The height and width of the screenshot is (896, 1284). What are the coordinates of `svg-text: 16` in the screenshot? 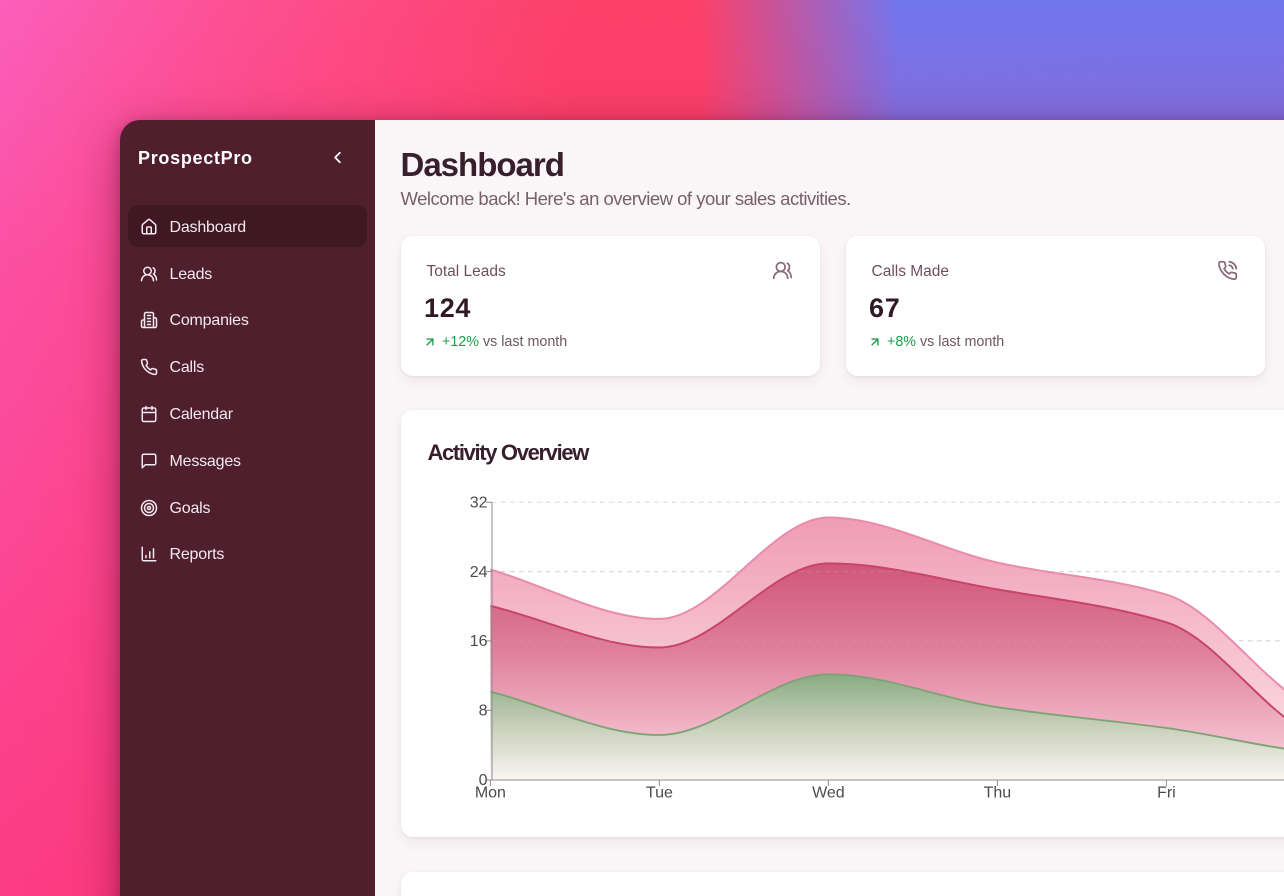 It's located at (478, 641).